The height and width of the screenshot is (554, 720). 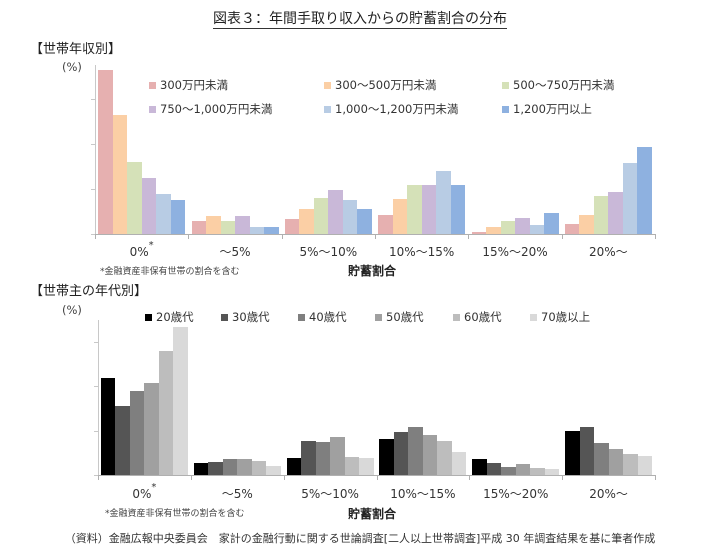 I want to click on legend-label: 300～500万円未満, so click(x=386, y=85).